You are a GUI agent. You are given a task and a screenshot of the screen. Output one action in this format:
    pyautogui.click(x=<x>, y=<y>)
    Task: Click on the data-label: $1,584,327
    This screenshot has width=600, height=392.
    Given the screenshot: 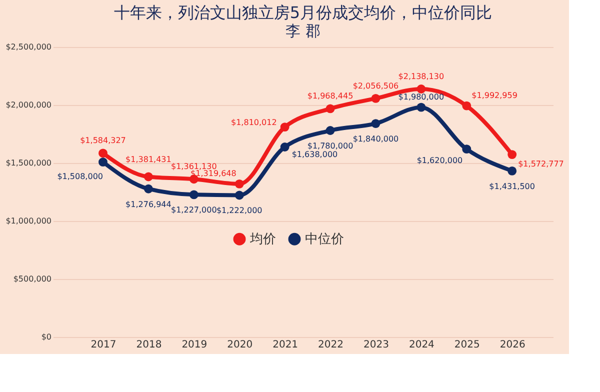 What is the action you would take?
    pyautogui.click(x=103, y=141)
    